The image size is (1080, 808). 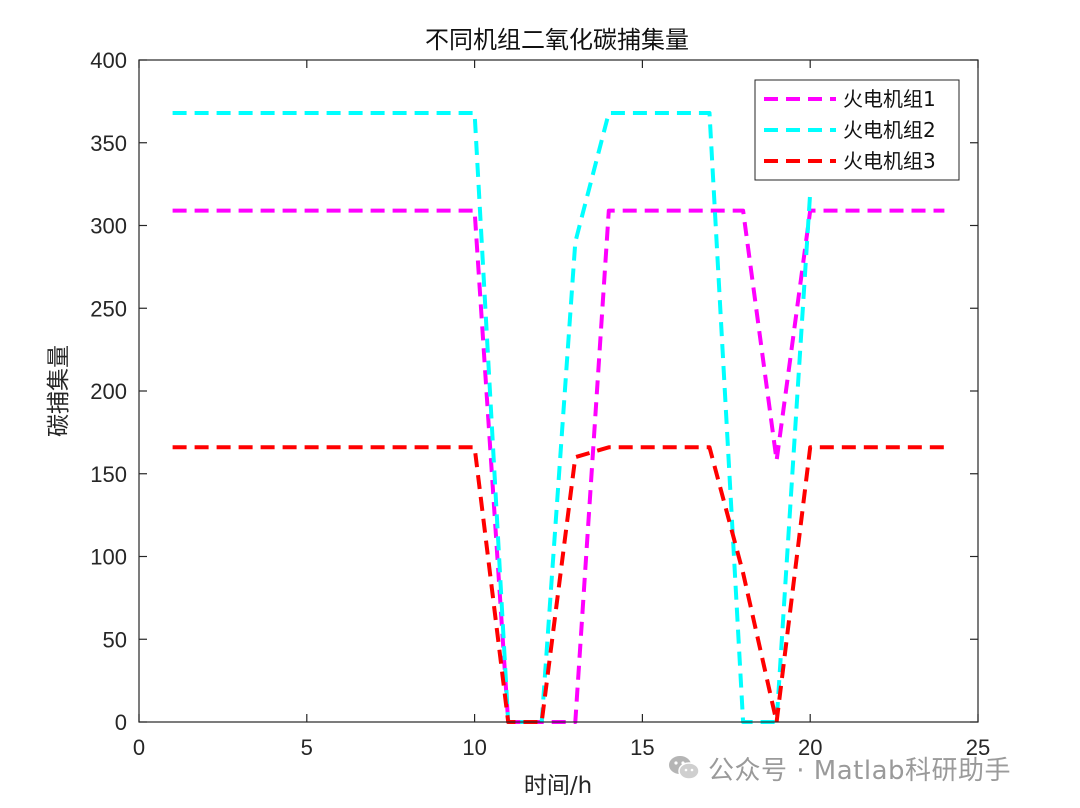 What do you see at coordinates (557, 40) in the screenshot?
I see `chart-title: 不同机组二氧化碳捕集量` at bounding box center [557, 40].